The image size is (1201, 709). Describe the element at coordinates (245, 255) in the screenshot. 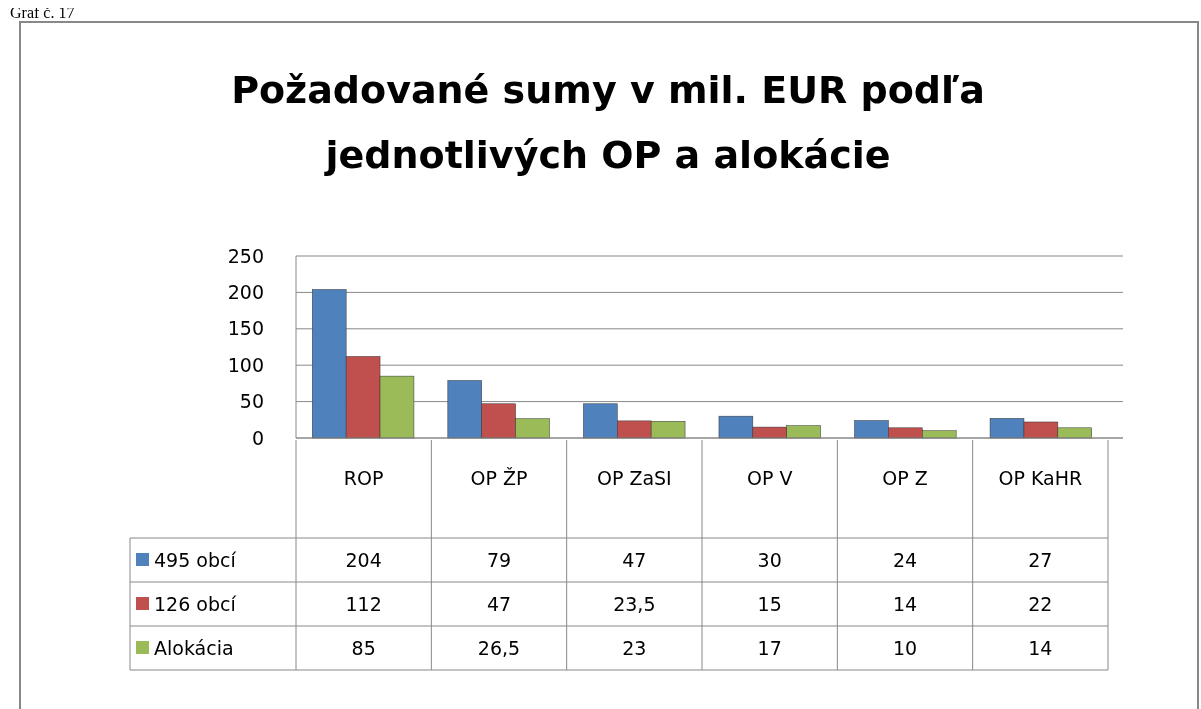

I see `y-tick-label: 250` at that location.